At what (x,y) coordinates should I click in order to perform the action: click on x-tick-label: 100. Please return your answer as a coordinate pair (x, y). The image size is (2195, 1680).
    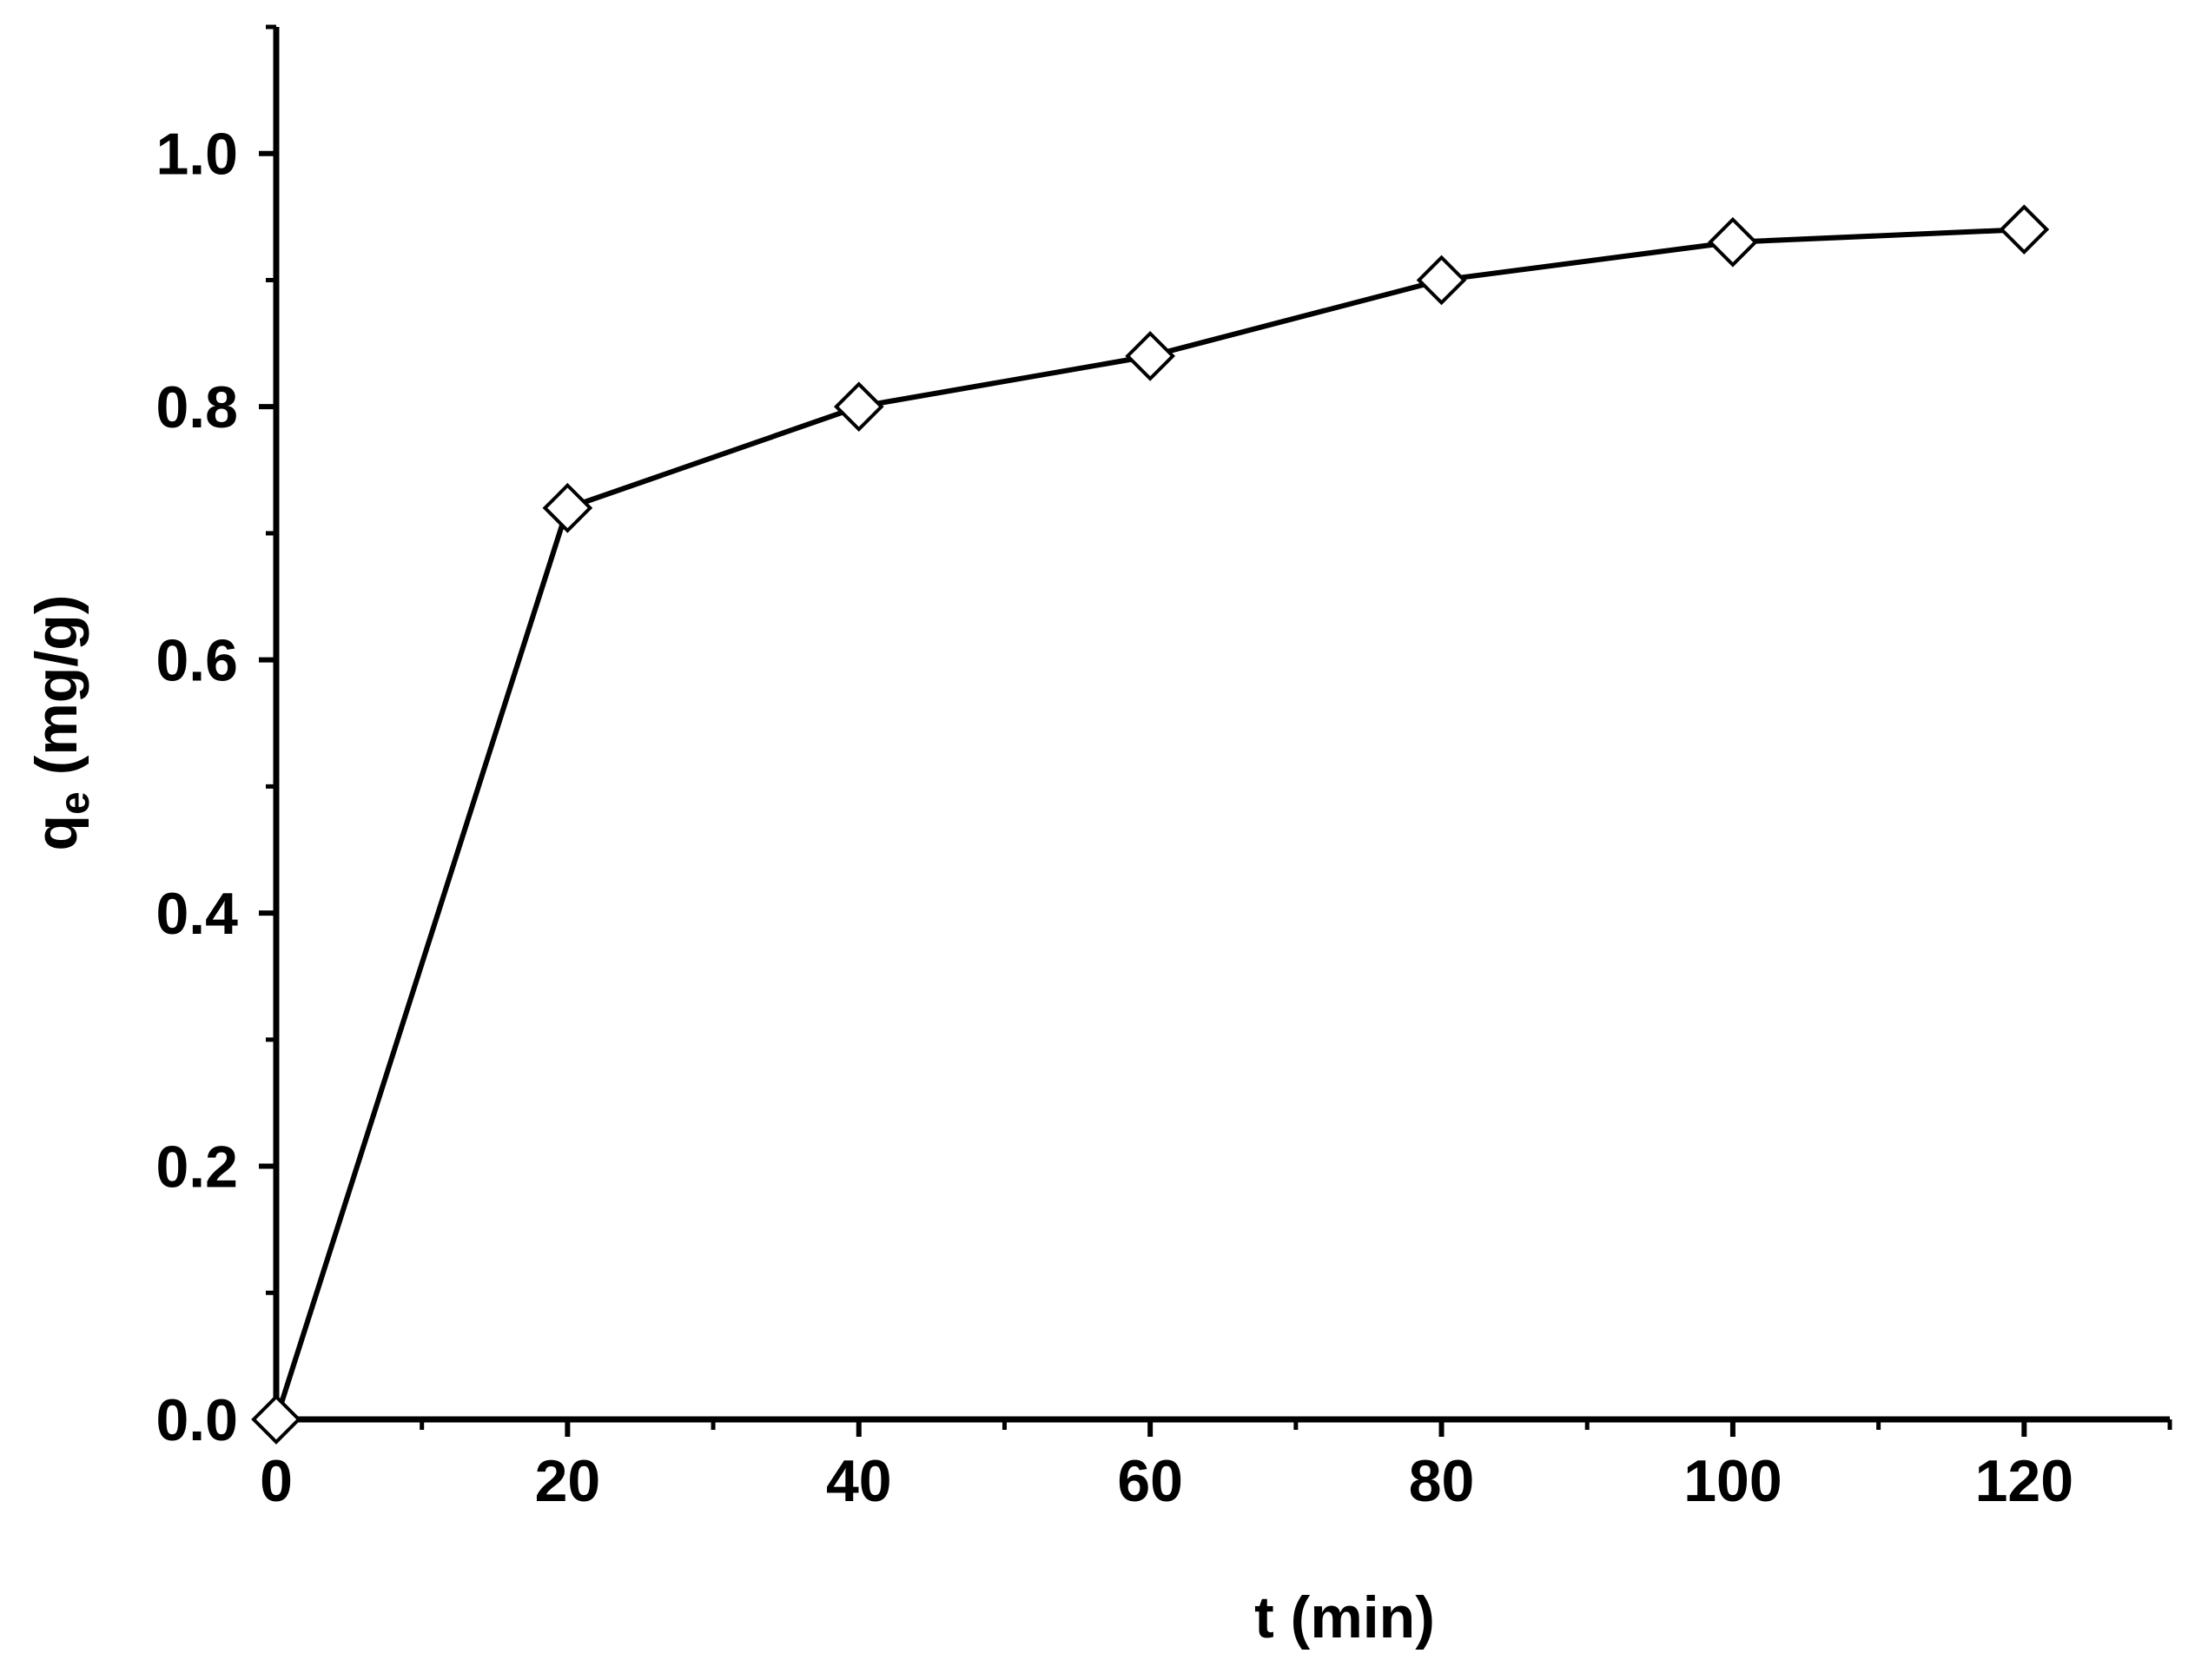
    Looking at the image, I should click on (1732, 1481).